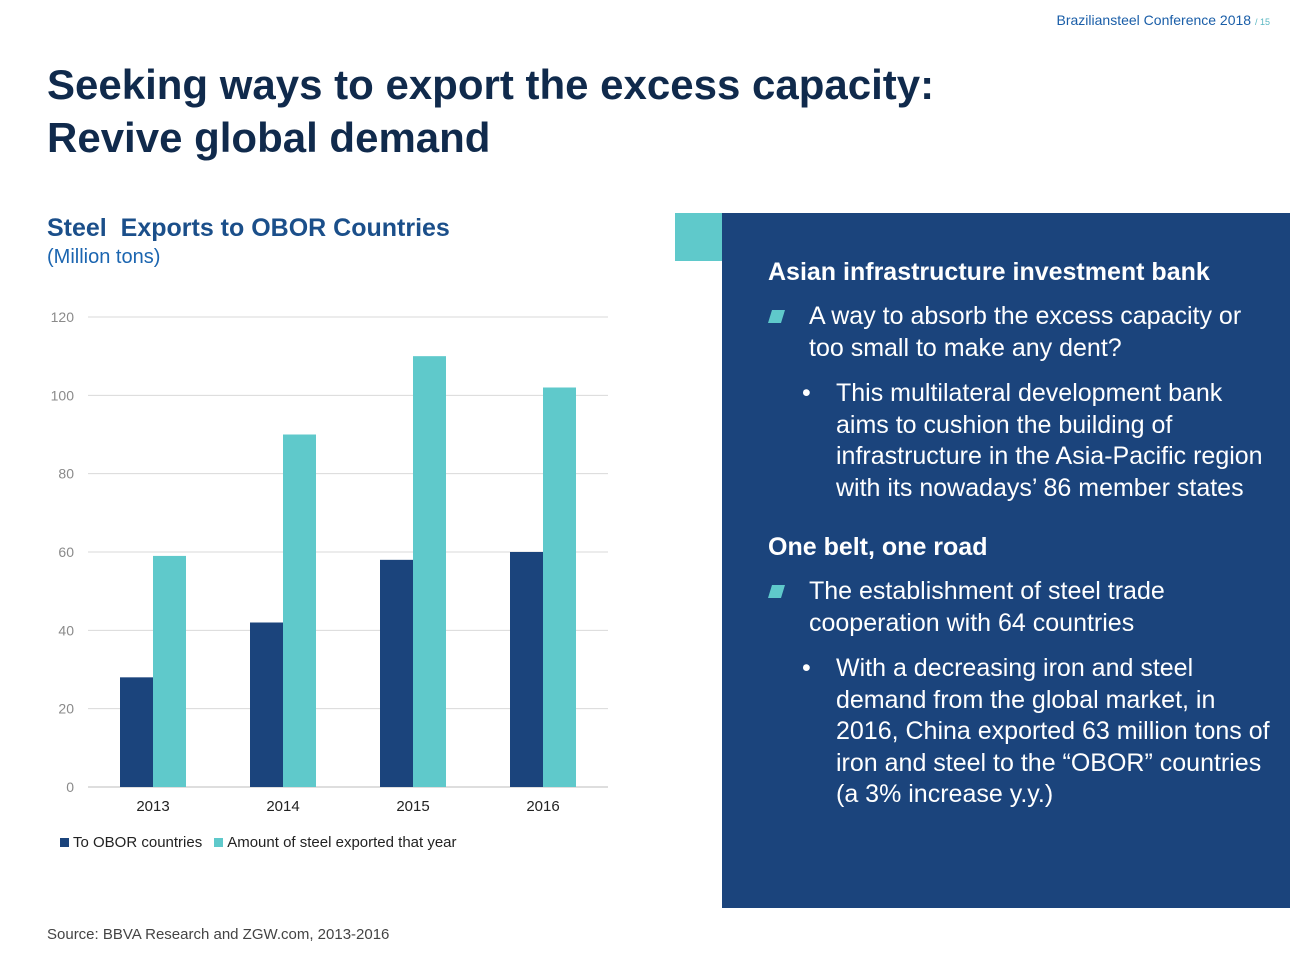 The image size is (1290, 960). Describe the element at coordinates (66, 552) in the screenshot. I see `y-tick-label: 60` at that location.